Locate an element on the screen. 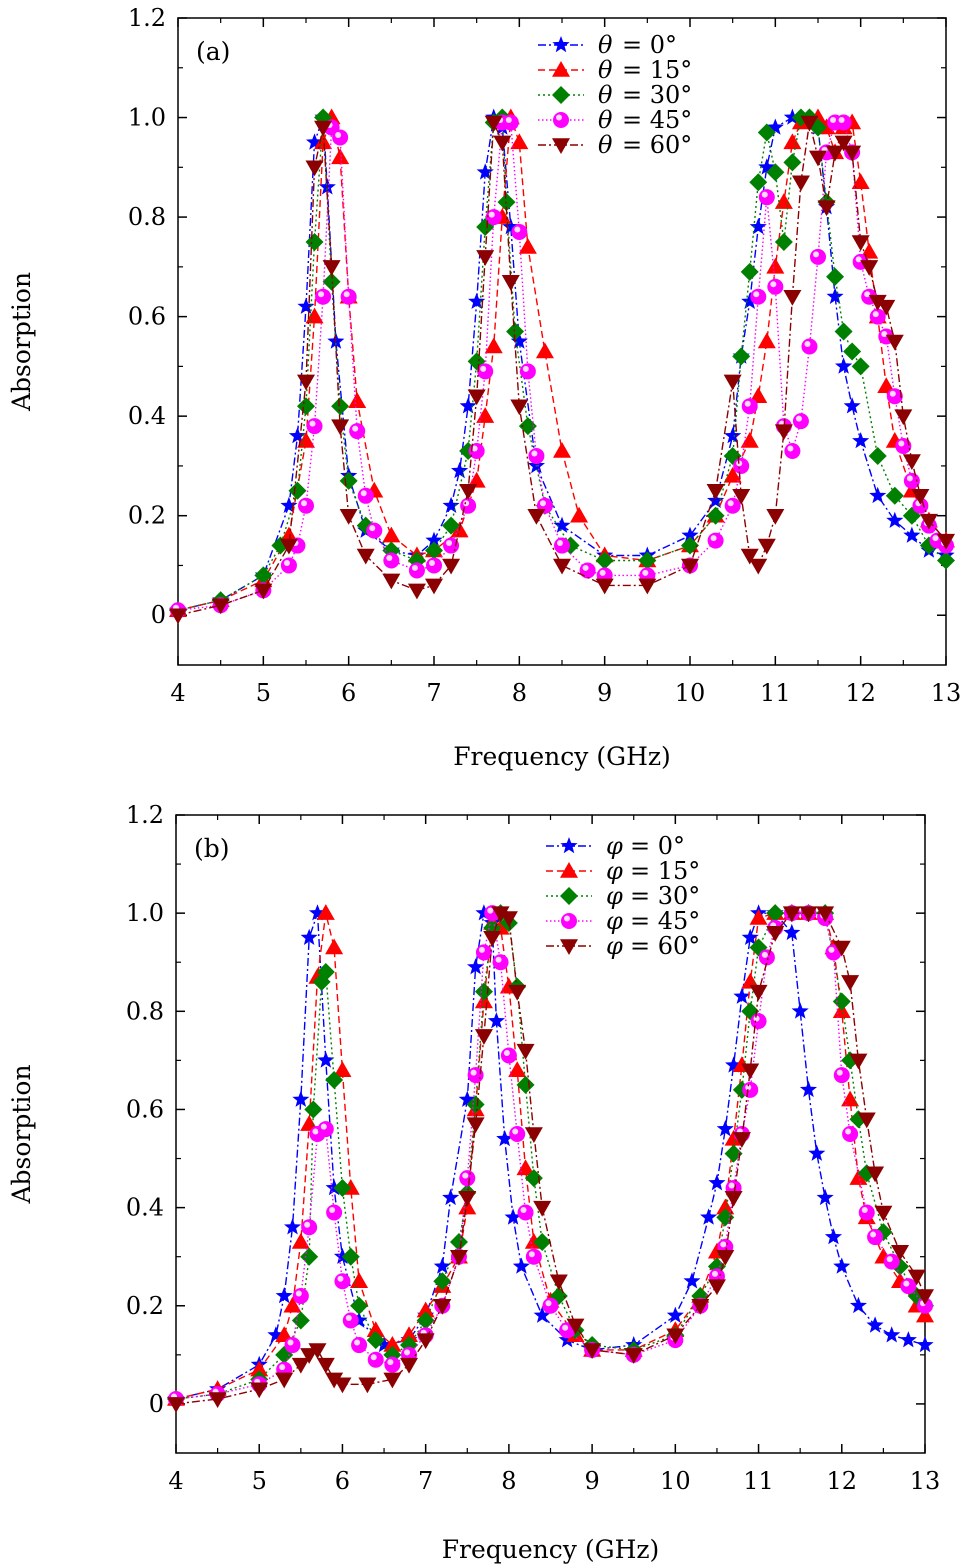 This screenshot has height=1565, width=966. x-tick-label: 7 is located at coordinates (433, 693).